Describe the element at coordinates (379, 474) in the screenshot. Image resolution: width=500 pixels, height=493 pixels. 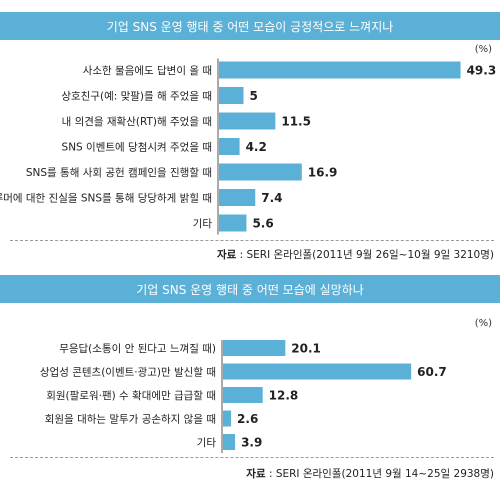
I see `chart-2-source-text: : SERI 온라인폴(2011년 9월 14~25일 2938명)` at that location.